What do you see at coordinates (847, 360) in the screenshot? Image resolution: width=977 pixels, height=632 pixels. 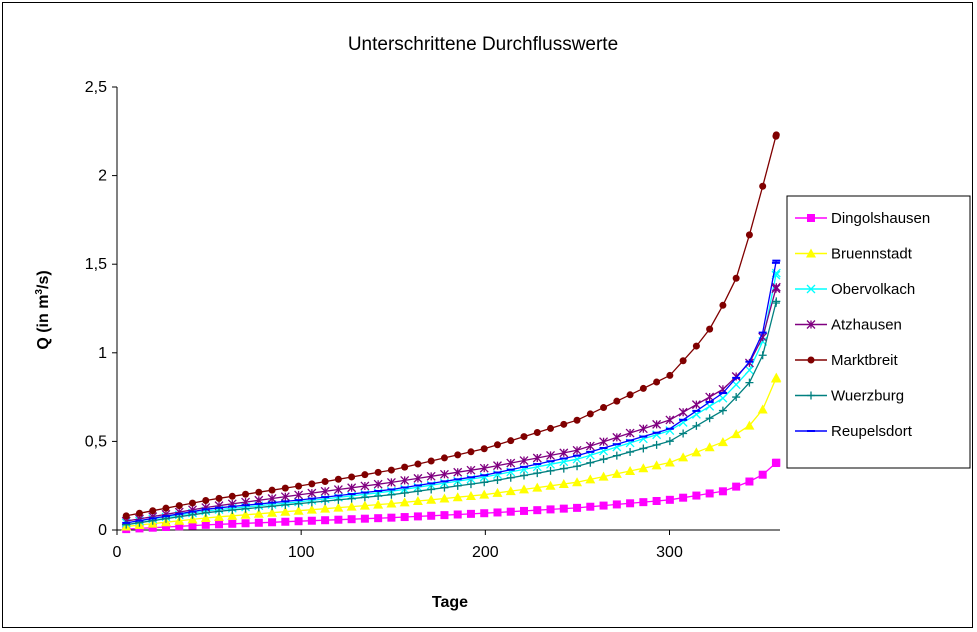 I see `legend-entry: Marktbreit` at bounding box center [847, 360].